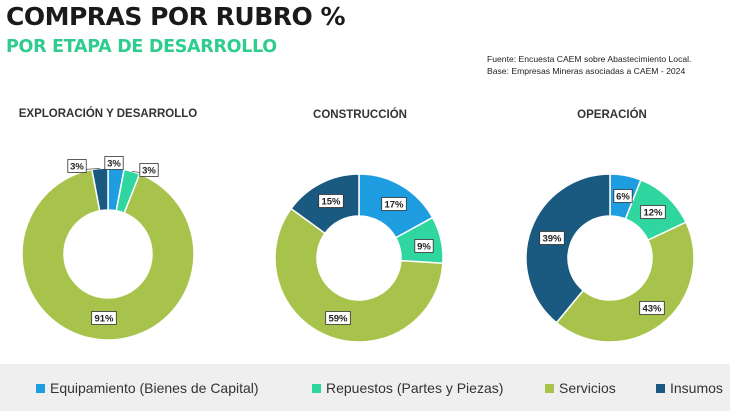  I want to click on legend-label-equipamiento: Equipamiento (Bienes de Capital), so click(154, 388).